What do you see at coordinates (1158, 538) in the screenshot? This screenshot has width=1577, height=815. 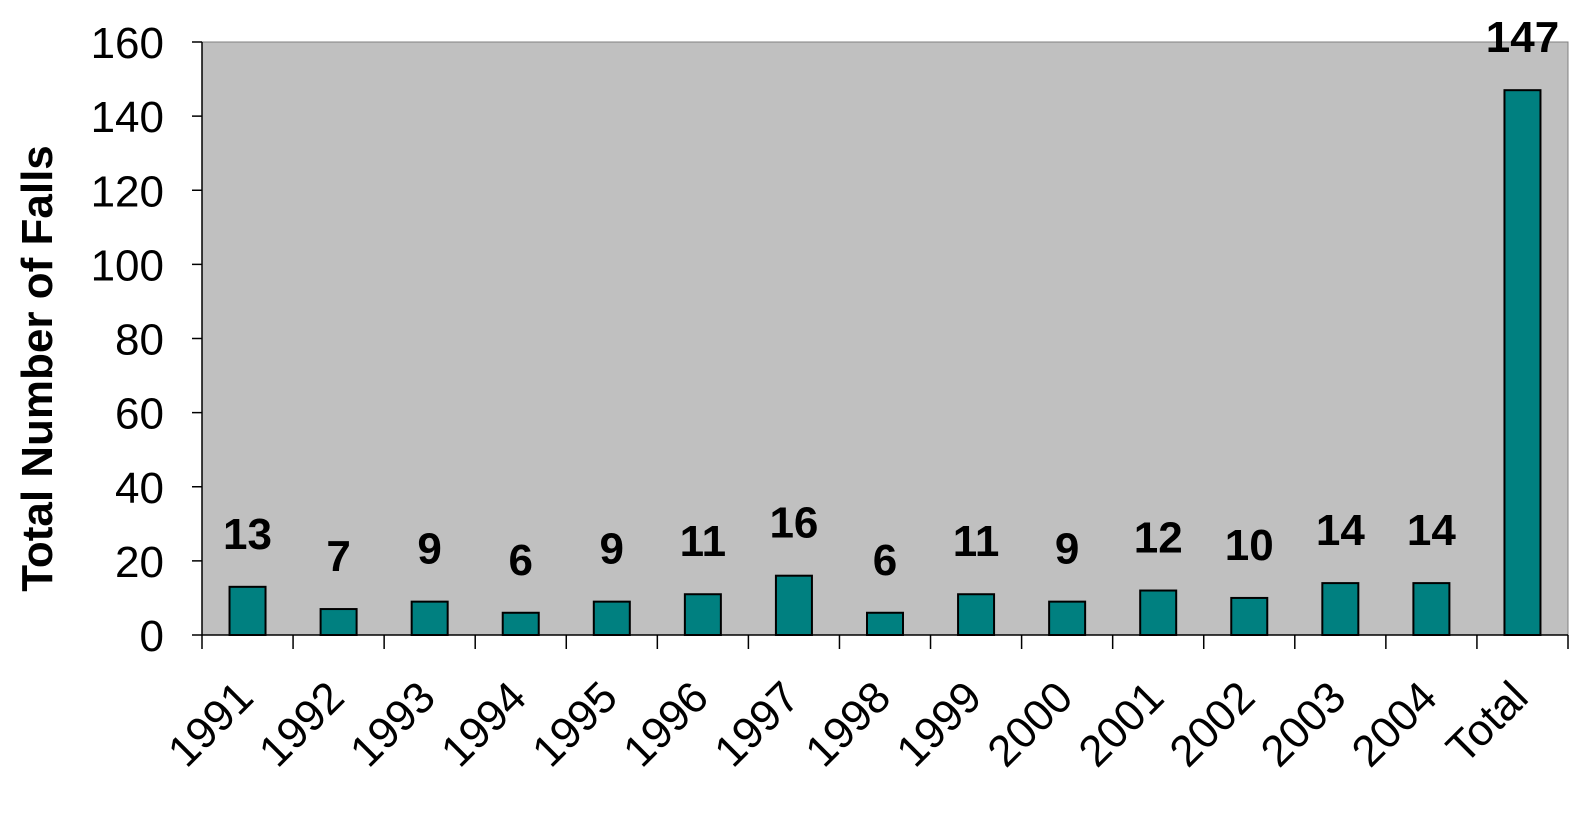 I see `data-label-2001: 12` at bounding box center [1158, 538].